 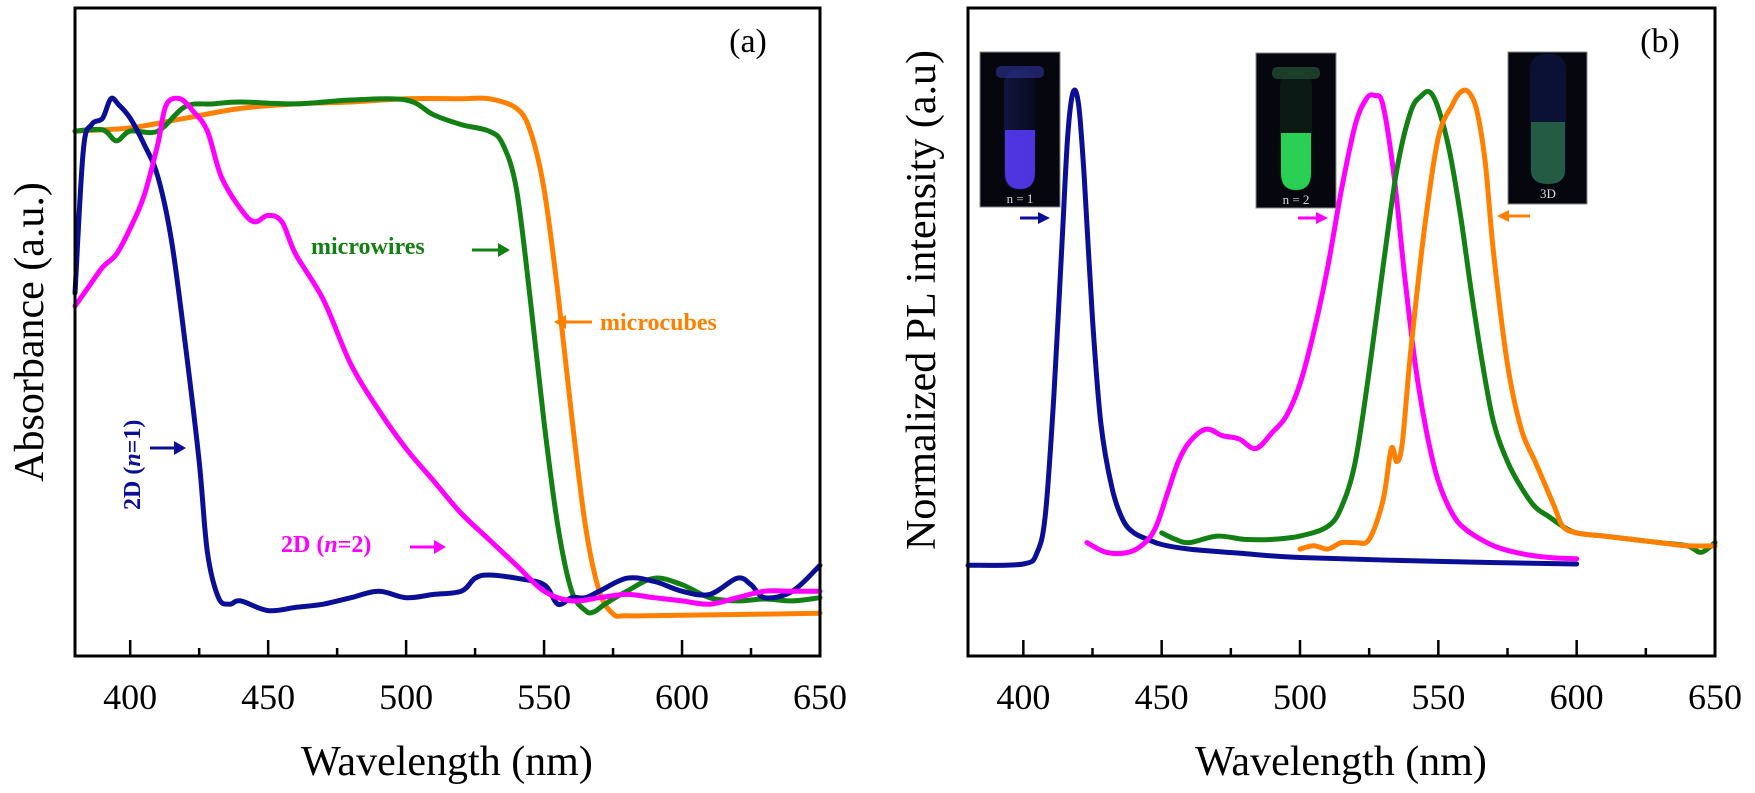 I want to click on annotation-microwires: microwires, so click(x=410, y=247).